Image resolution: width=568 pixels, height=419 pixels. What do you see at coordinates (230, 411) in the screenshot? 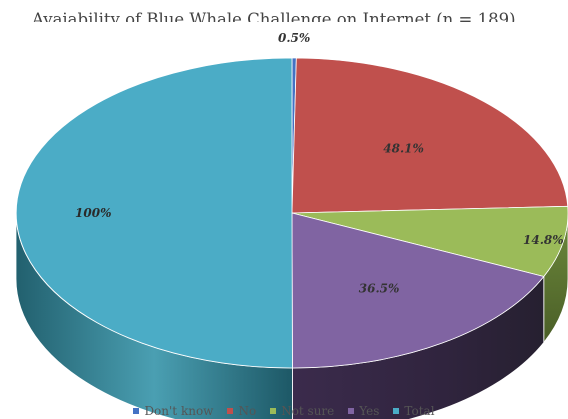
I see `legend-swatch-no` at bounding box center [230, 411].